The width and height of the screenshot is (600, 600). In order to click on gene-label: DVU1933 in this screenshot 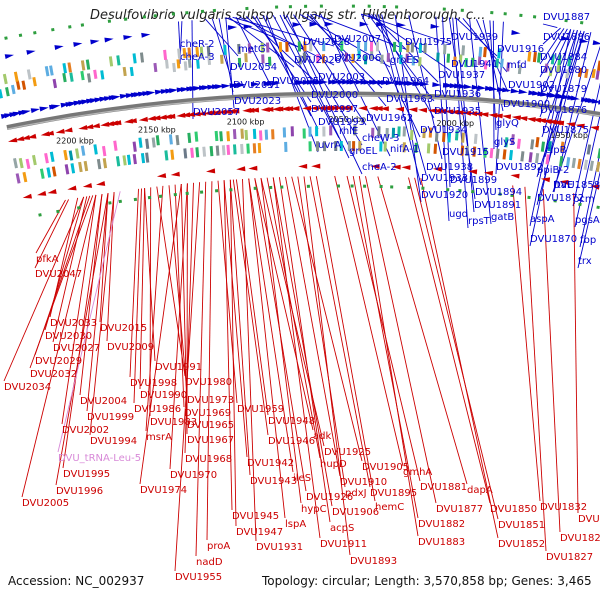, I will do `click(444, 178)`.